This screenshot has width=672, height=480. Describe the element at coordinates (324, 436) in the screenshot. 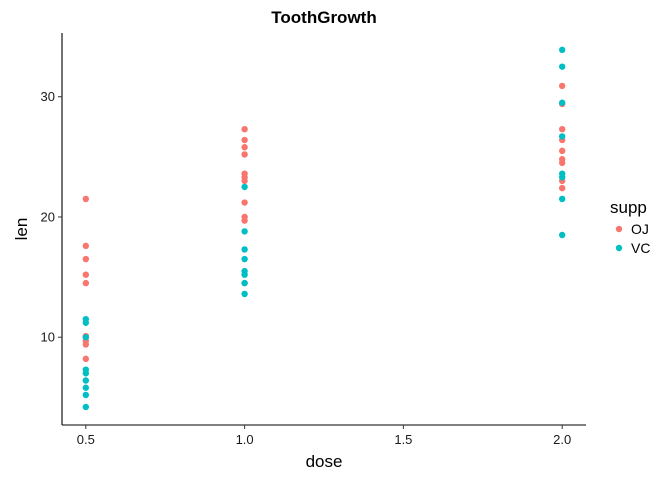

I see `x-ticks: 0.5 1.0 1.5 2.0` at that location.